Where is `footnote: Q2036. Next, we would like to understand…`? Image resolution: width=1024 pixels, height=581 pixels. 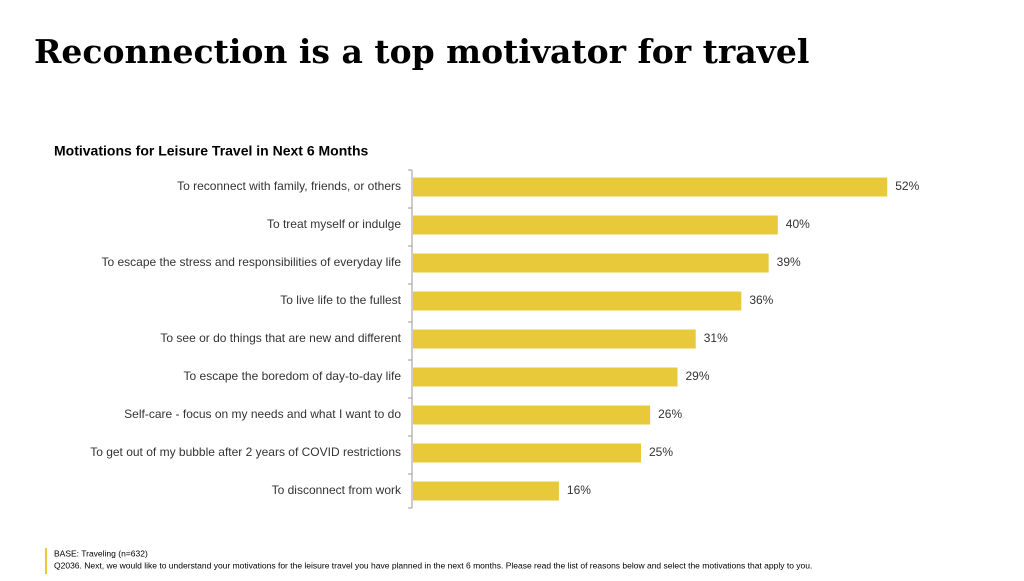 footnote: Q2036. Next, we would like to understand… is located at coordinates (433, 565).